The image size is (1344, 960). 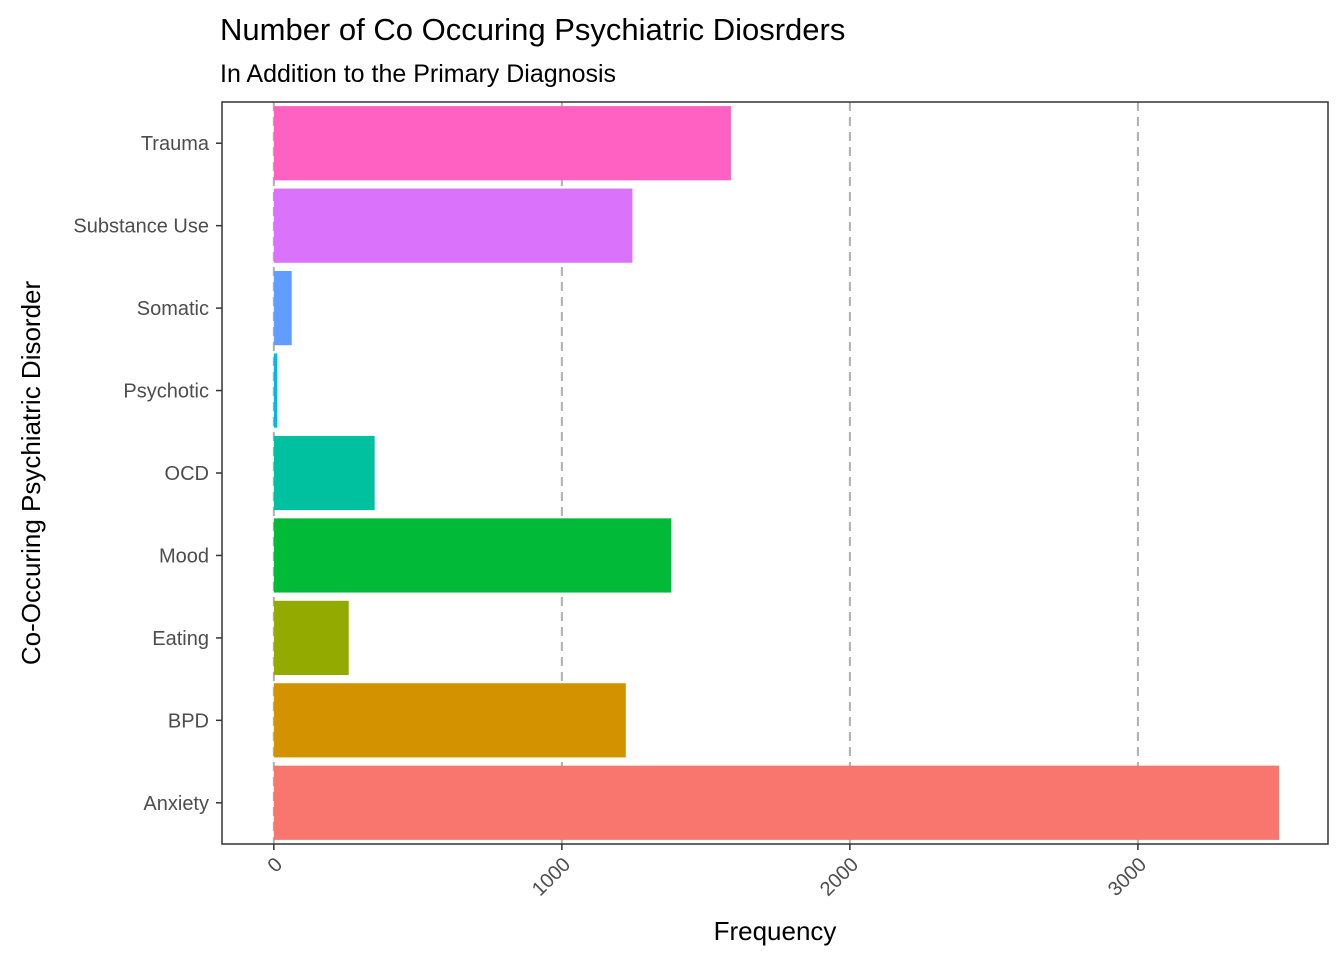 What do you see at coordinates (502, 143) in the screenshot?
I see `bar-trauma` at bounding box center [502, 143].